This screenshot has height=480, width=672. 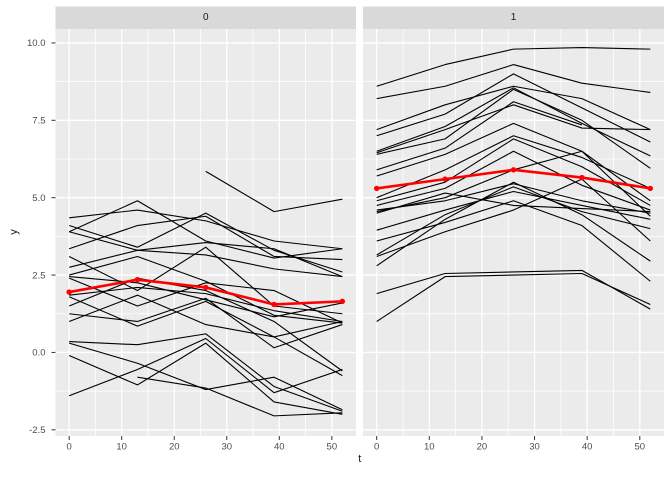 I want to click on y-axis-tick-label: -2.5, so click(x=37, y=430).